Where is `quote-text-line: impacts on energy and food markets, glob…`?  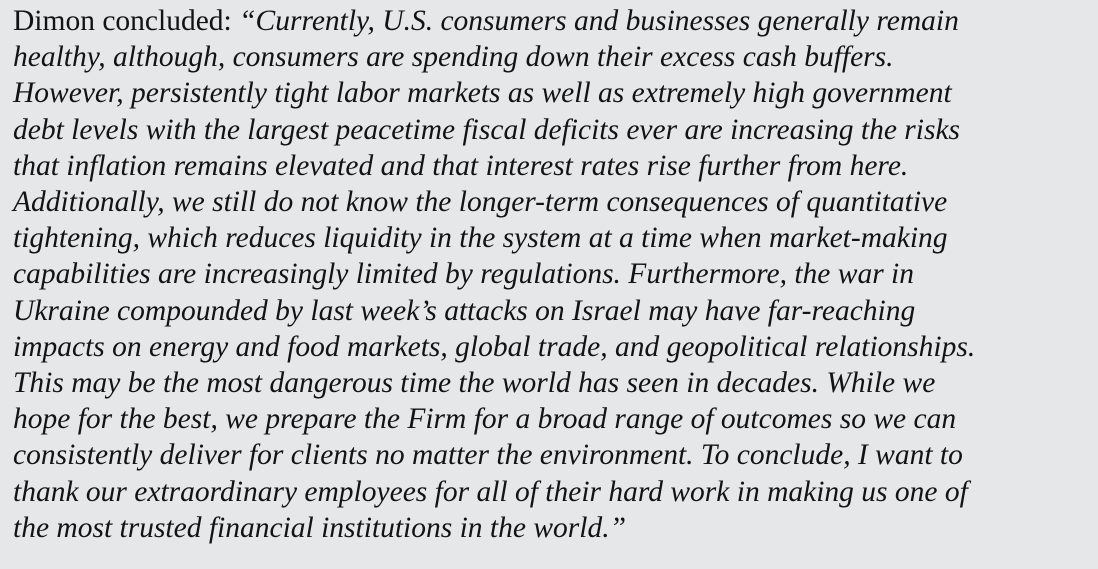
quote-text-line: impacts on energy and food markets, glob… is located at coordinates (494, 346).